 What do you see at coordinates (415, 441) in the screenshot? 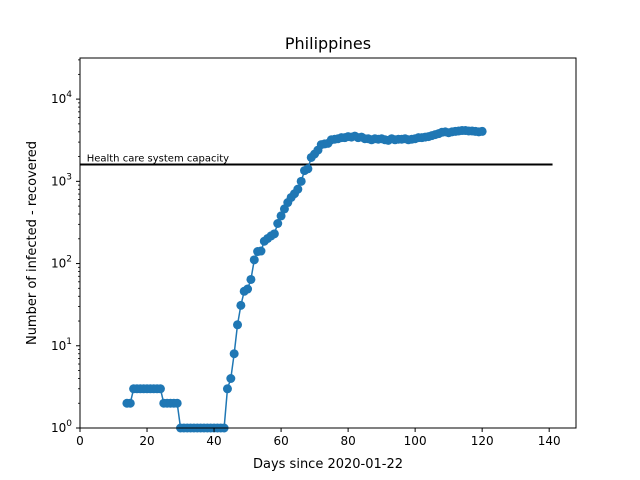
I see `x-tick-label: 100` at bounding box center [415, 441].